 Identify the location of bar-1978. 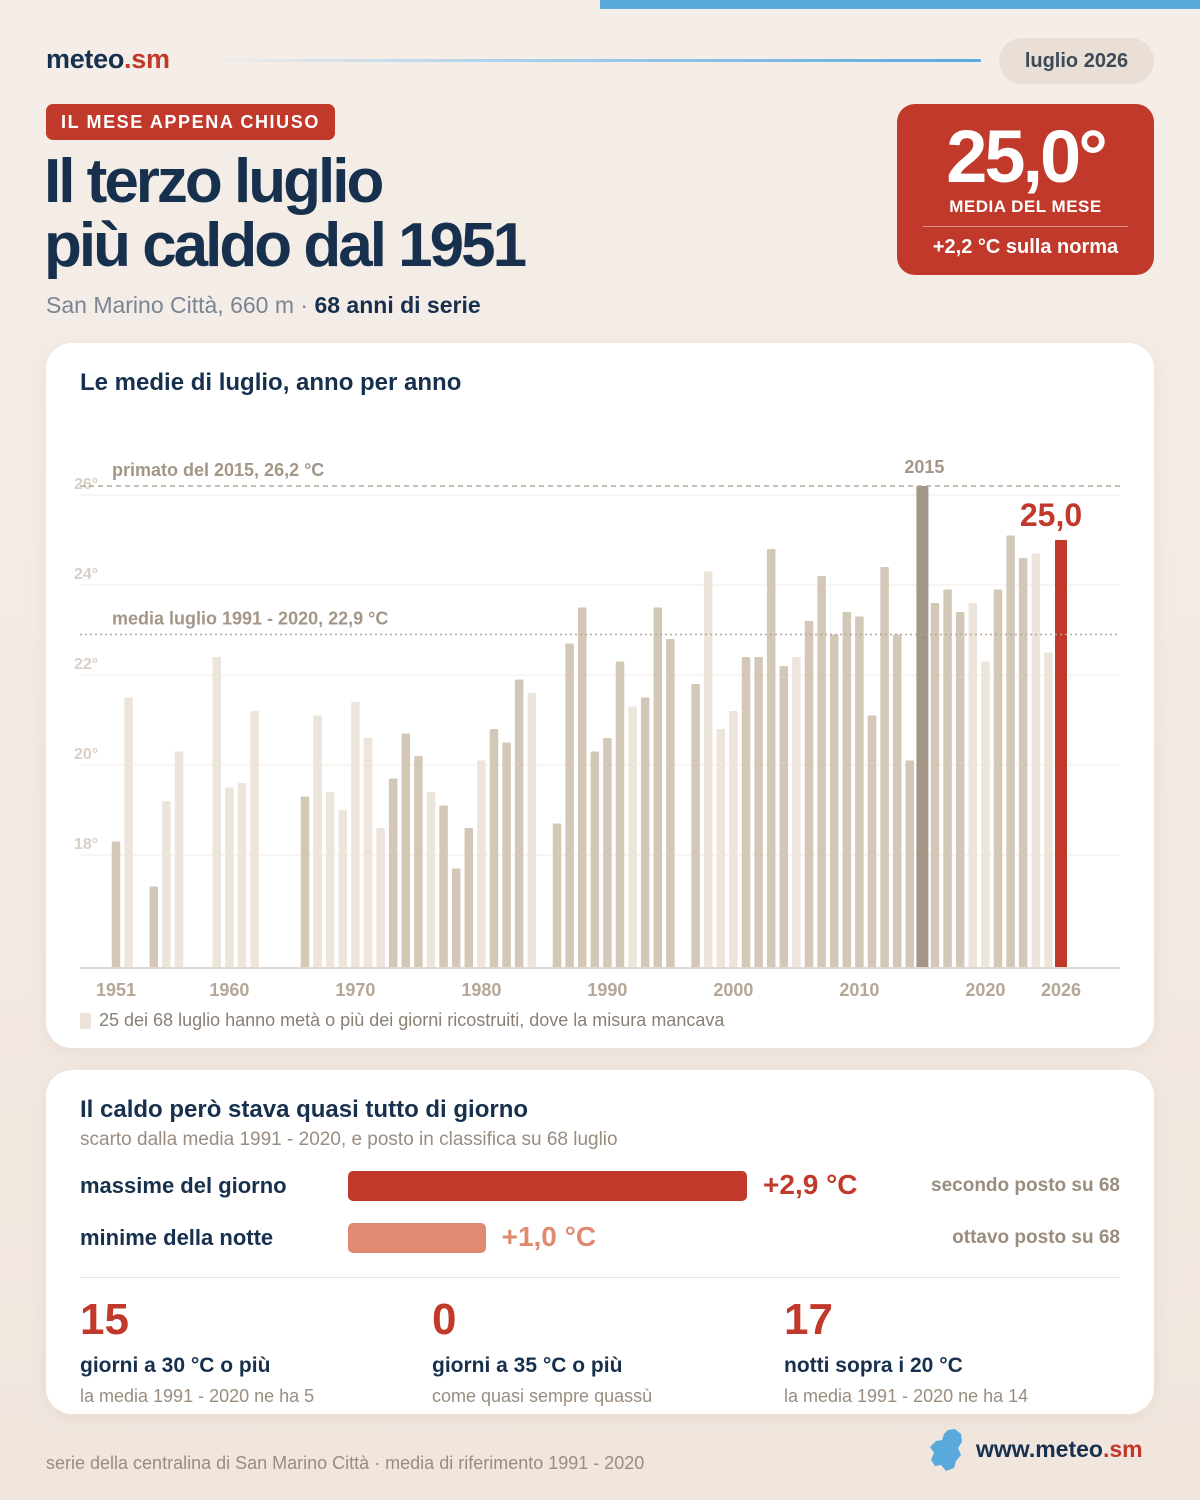
(456, 918).